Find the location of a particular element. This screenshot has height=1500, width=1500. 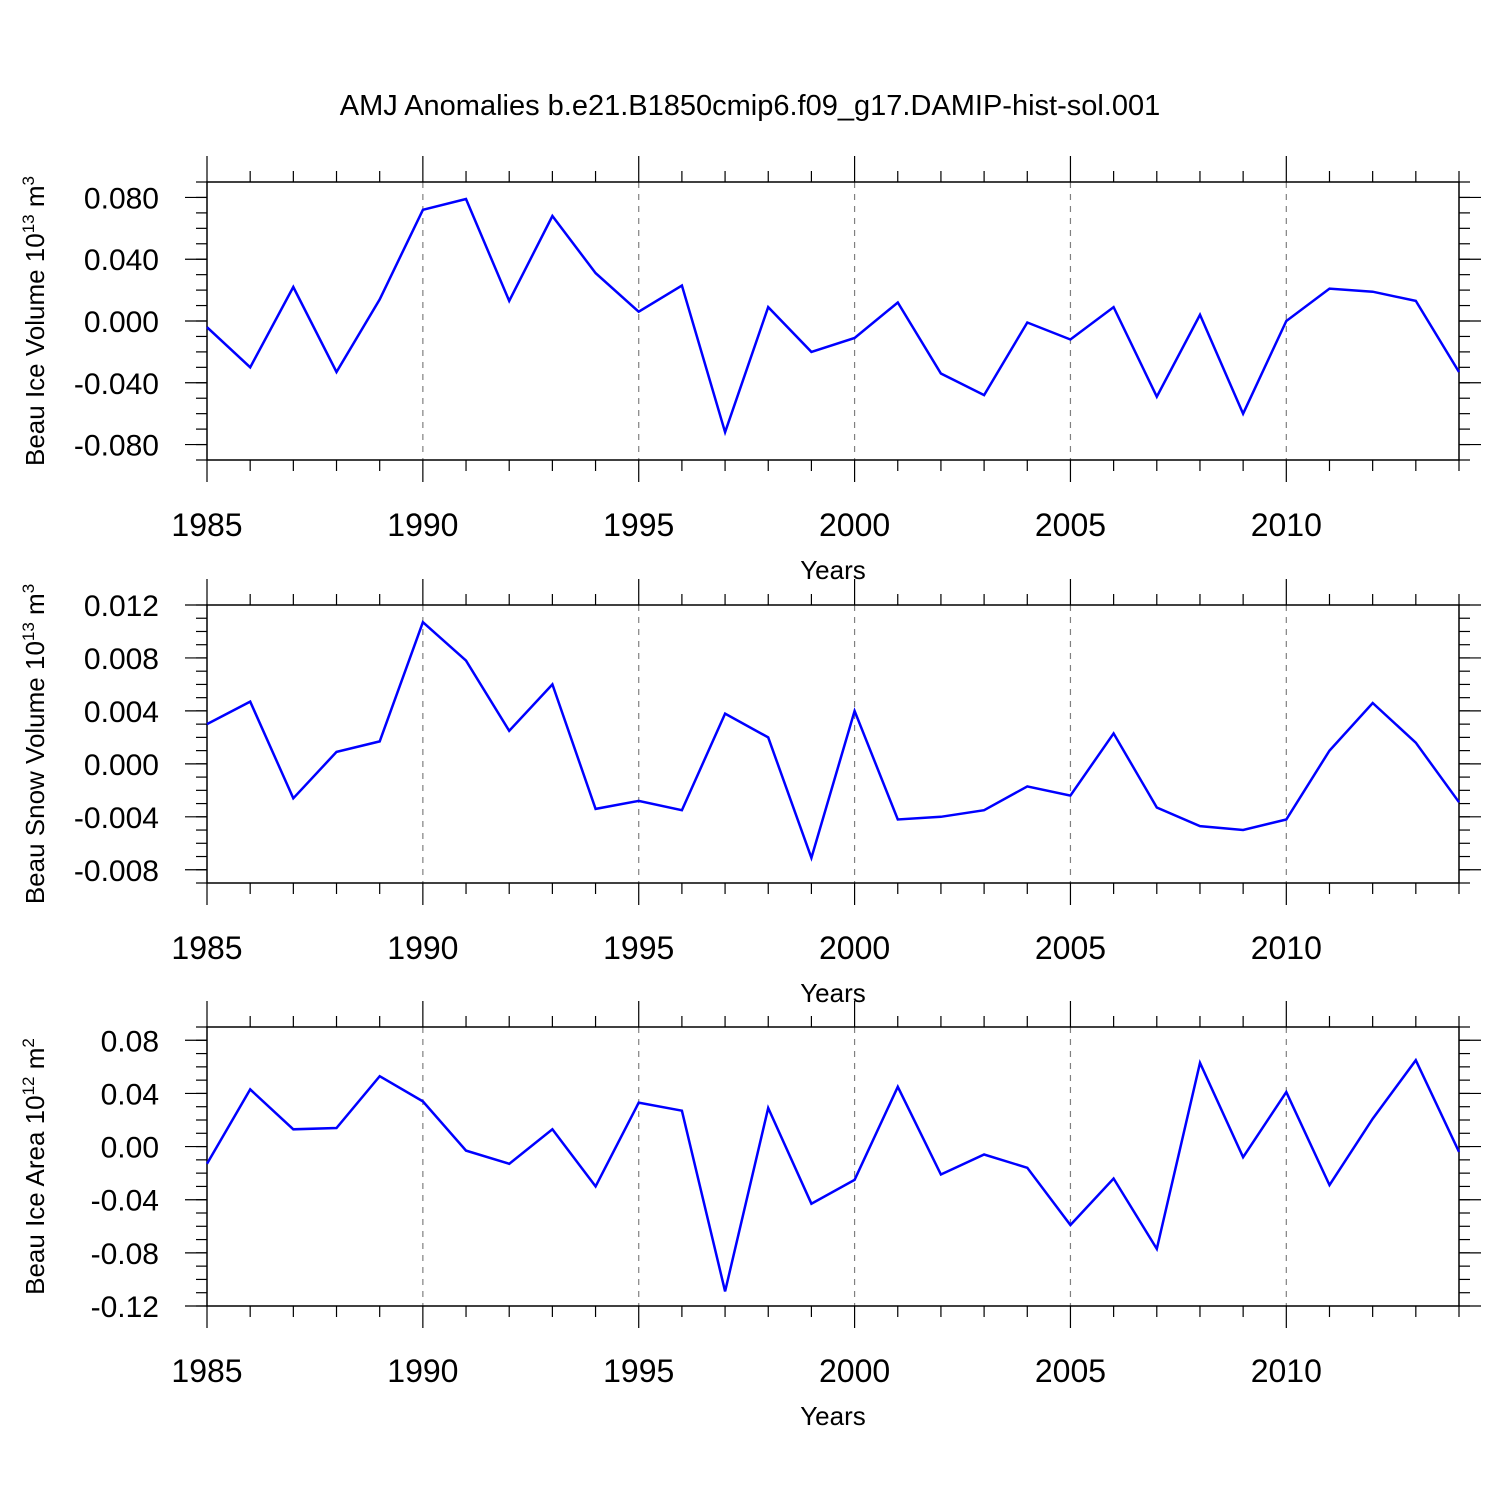

y-tick-label: -0.08 is located at coordinates (125, 1254).